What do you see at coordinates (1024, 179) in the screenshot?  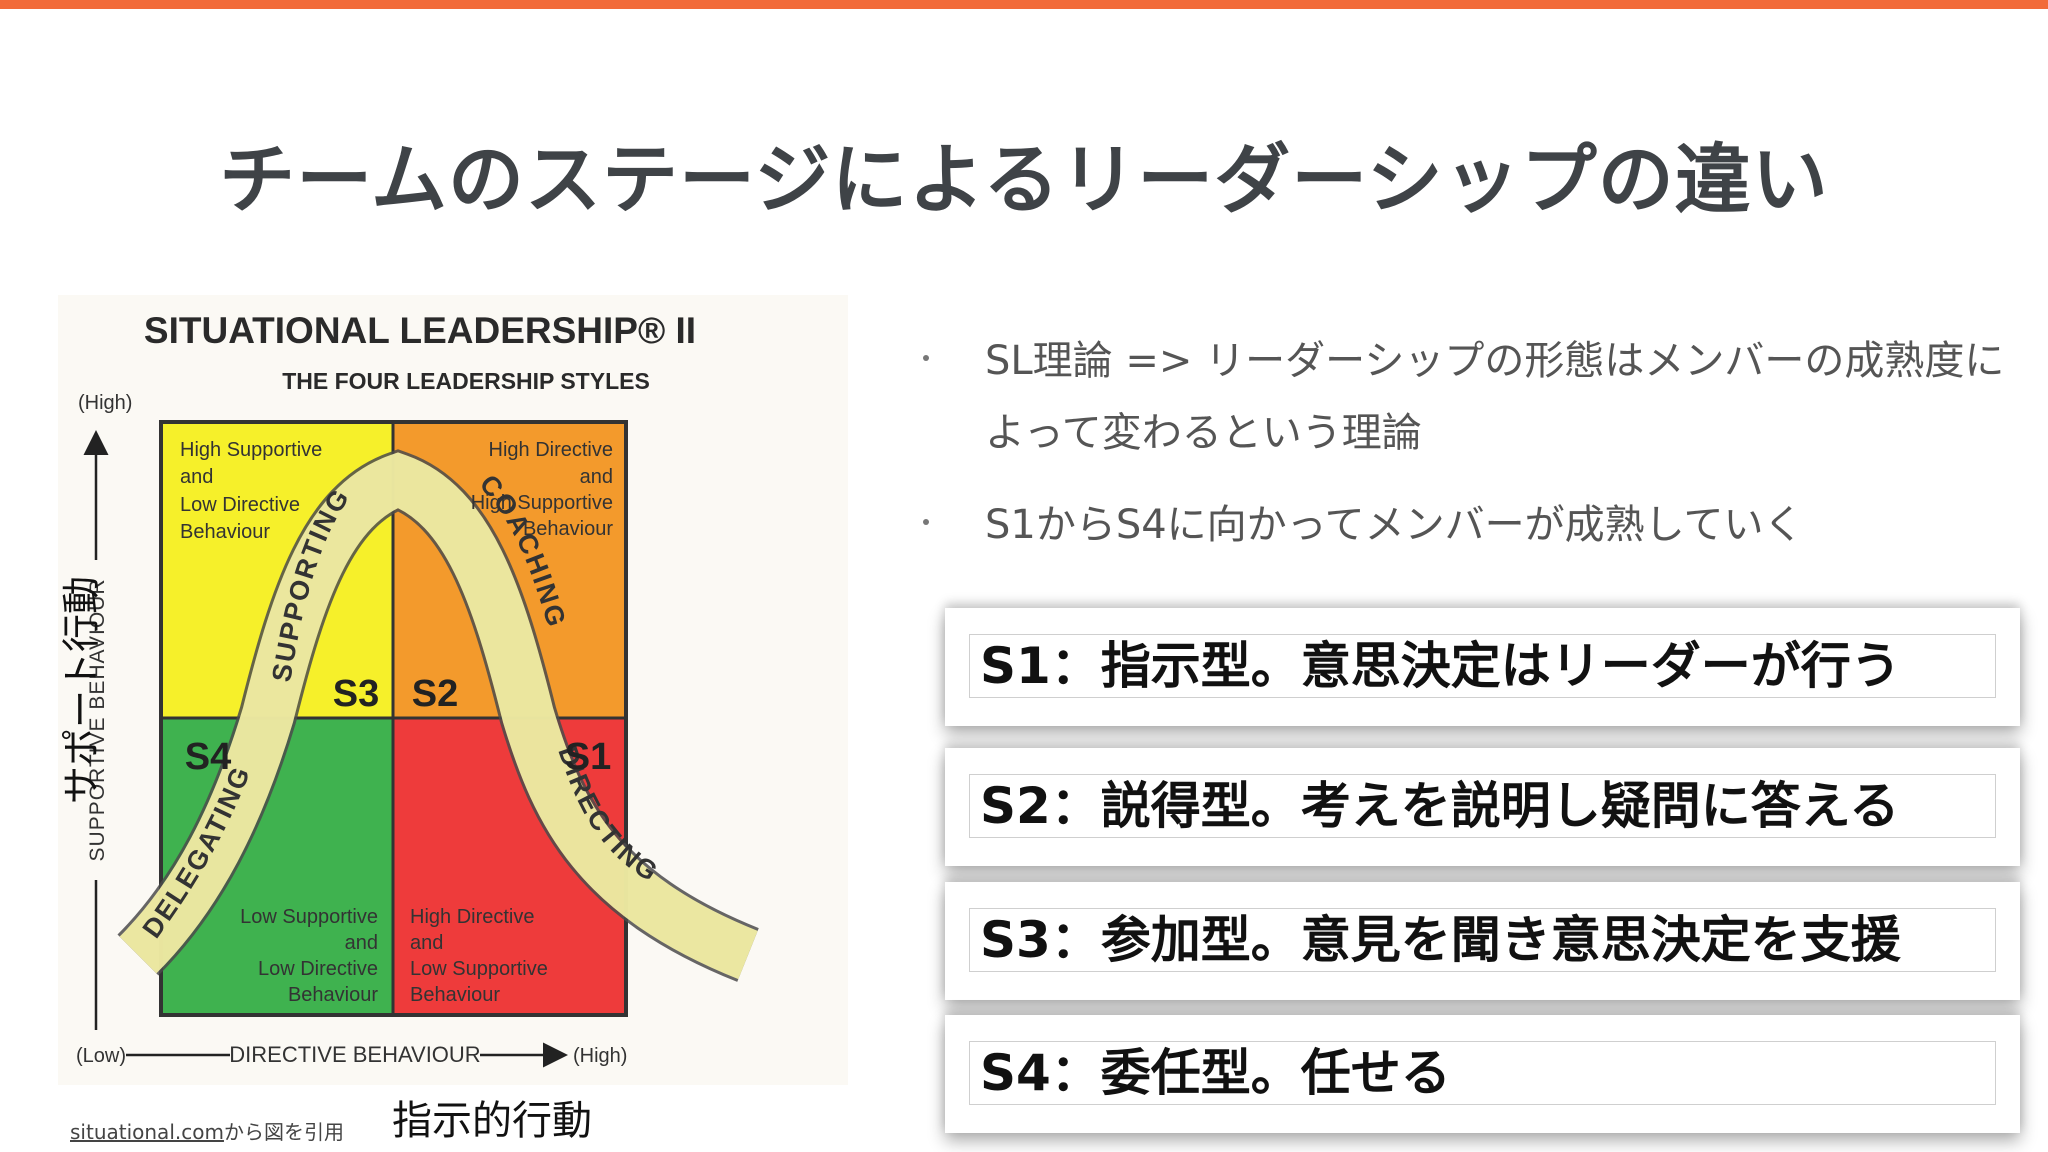 I see `slide-title: チームのステージによるリーダーシップの違い` at bounding box center [1024, 179].